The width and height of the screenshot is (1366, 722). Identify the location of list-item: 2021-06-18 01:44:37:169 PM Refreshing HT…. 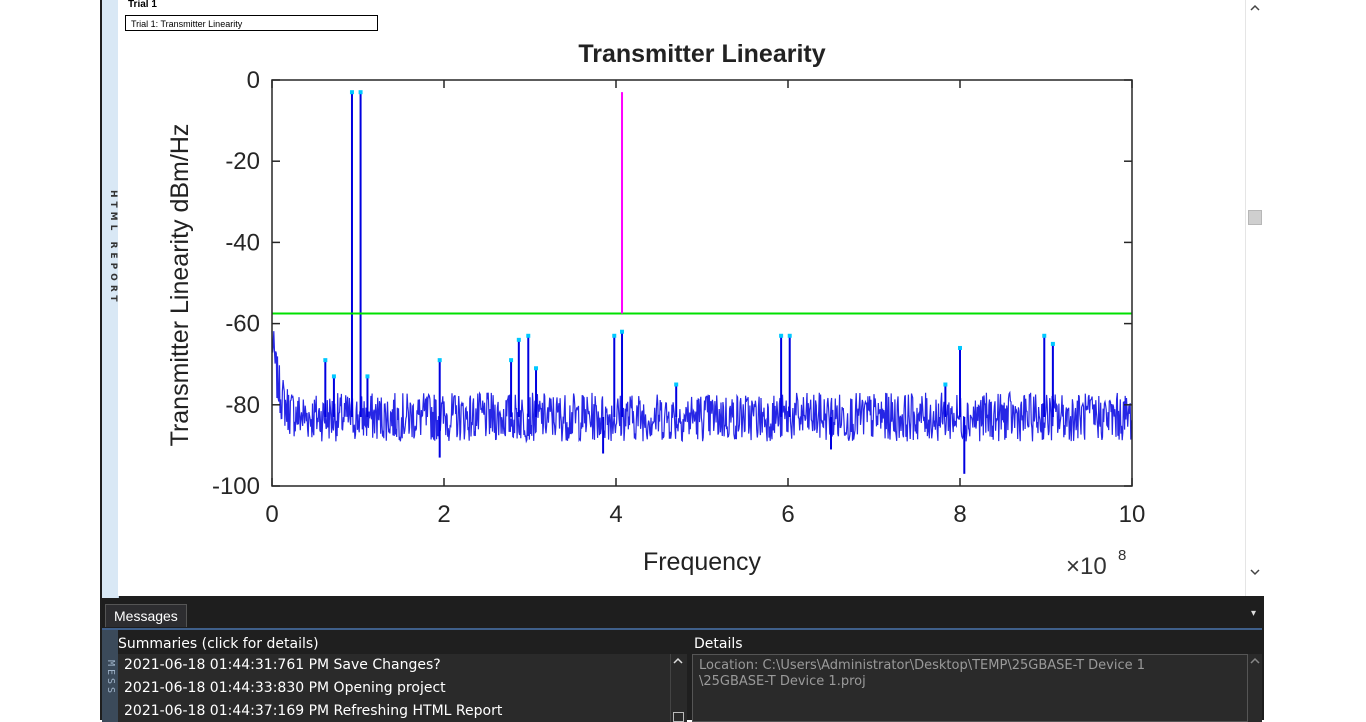
(313, 711).